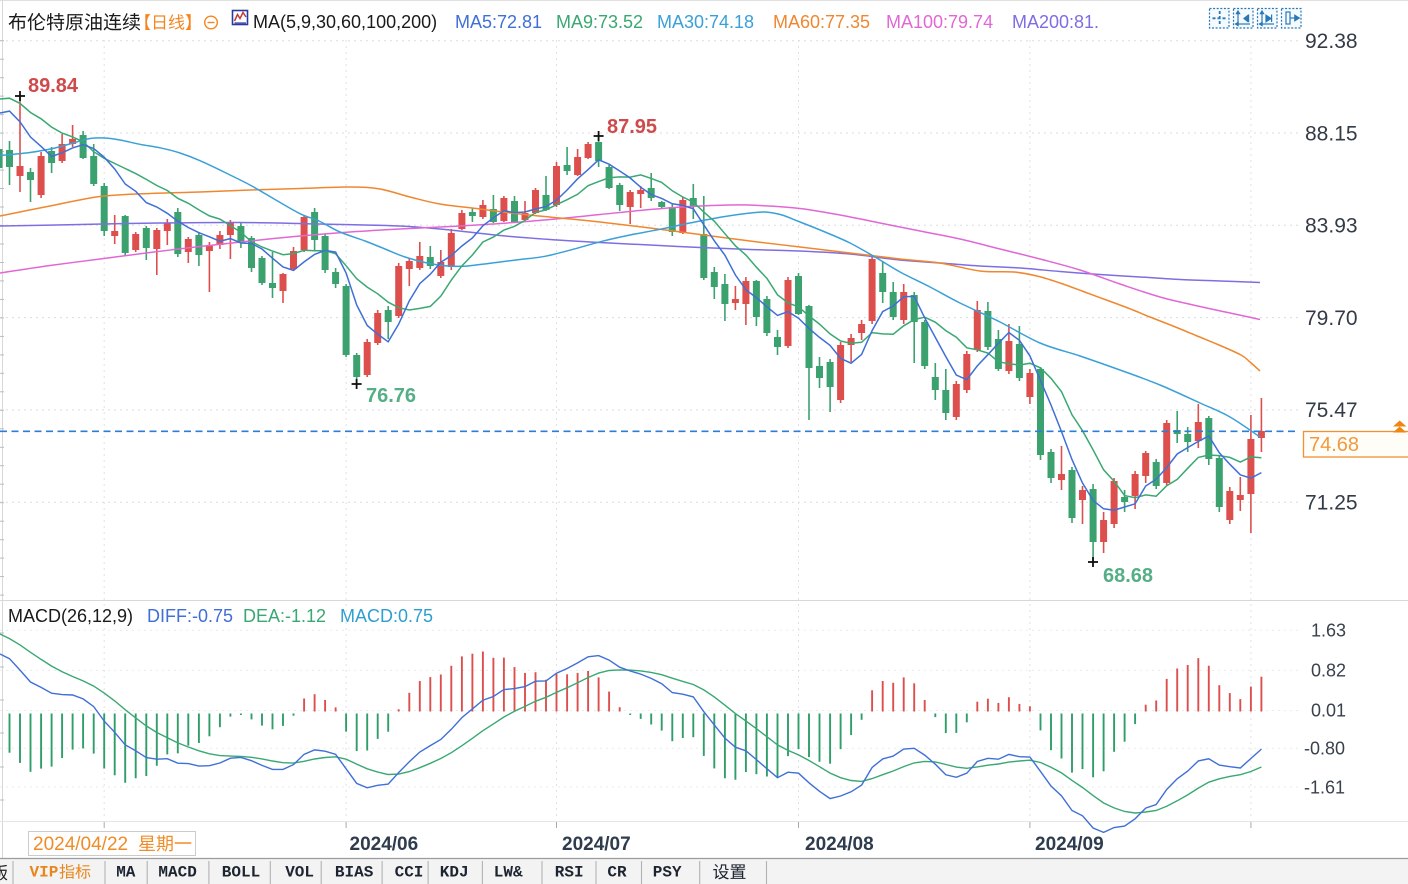 The image size is (1408, 884). Describe the element at coordinates (1324, 749) in the screenshot. I see `svg-text: -0.80` at that location.